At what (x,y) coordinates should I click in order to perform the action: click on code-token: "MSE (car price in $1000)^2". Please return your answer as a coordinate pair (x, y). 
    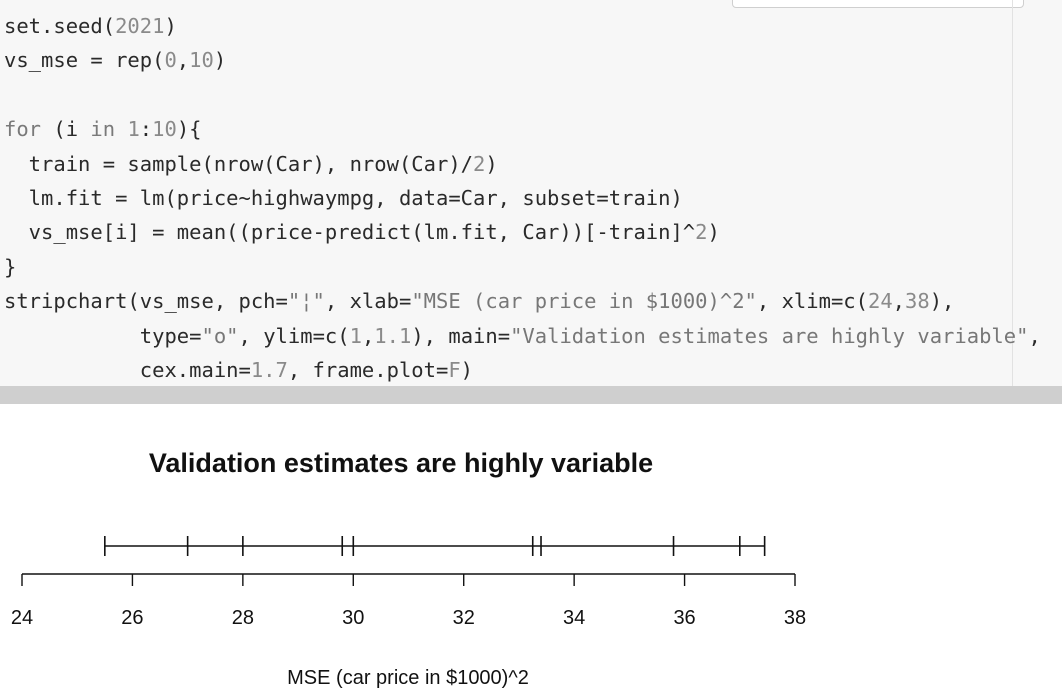
    Looking at the image, I should click on (584, 301).